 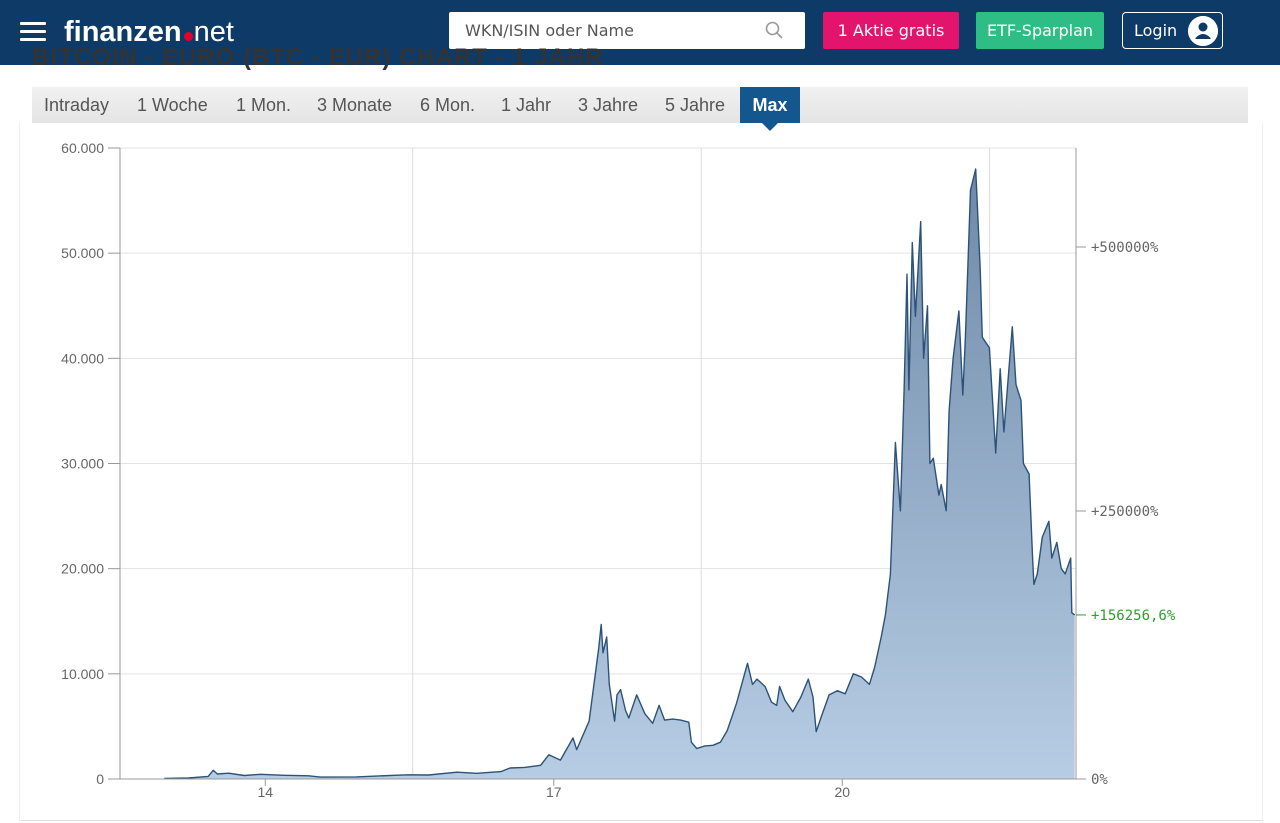 What do you see at coordinates (266, 792) in the screenshot?
I see `x-tick-label: 14` at bounding box center [266, 792].